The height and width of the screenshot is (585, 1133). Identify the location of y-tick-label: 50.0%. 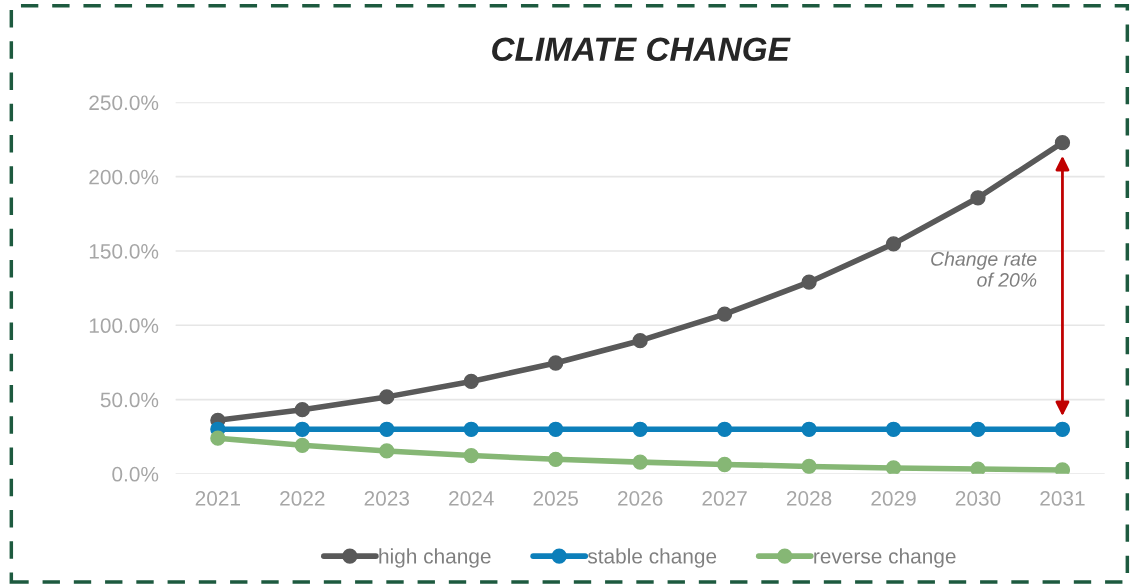
(129, 400).